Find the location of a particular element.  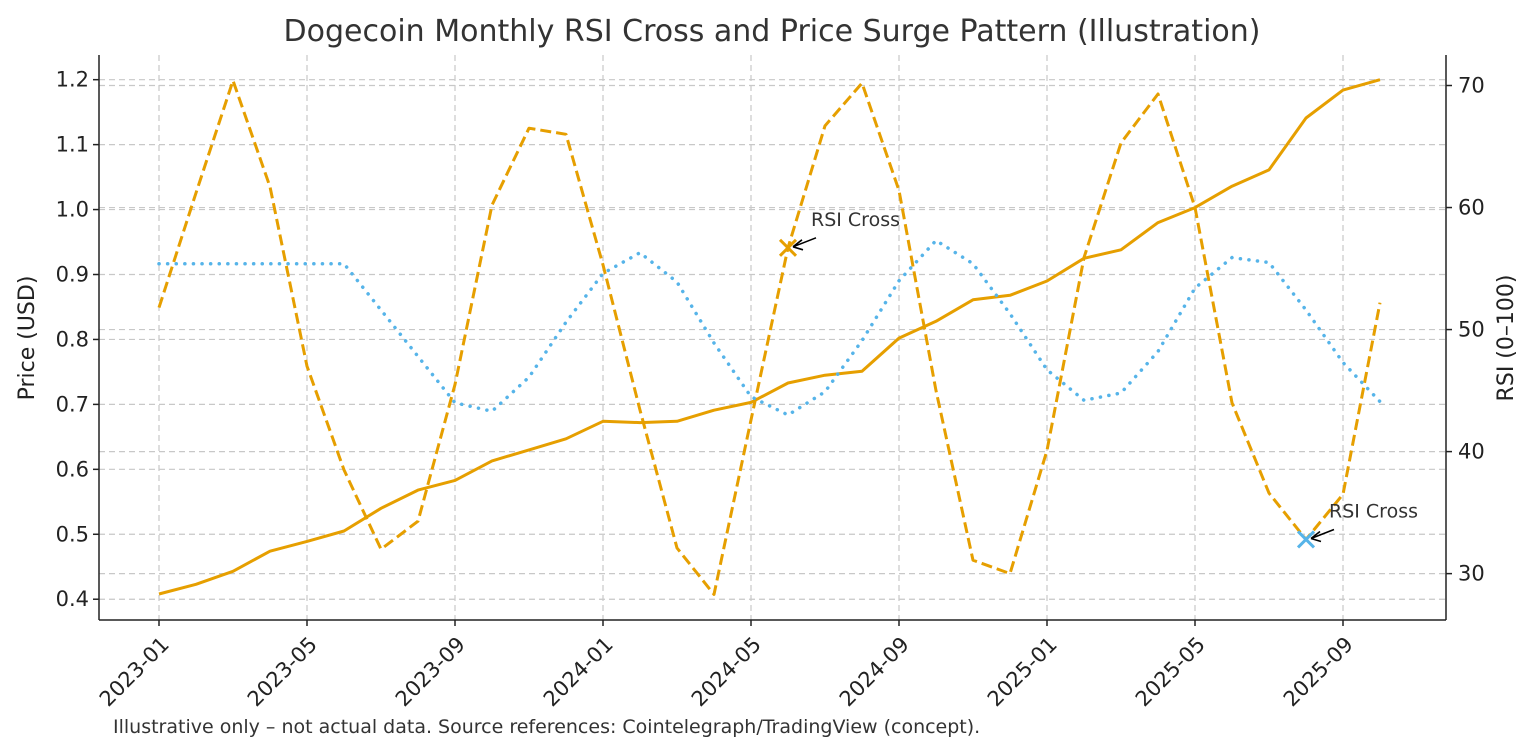

y-left-tick-label: 1.1 is located at coordinates (72, 145).